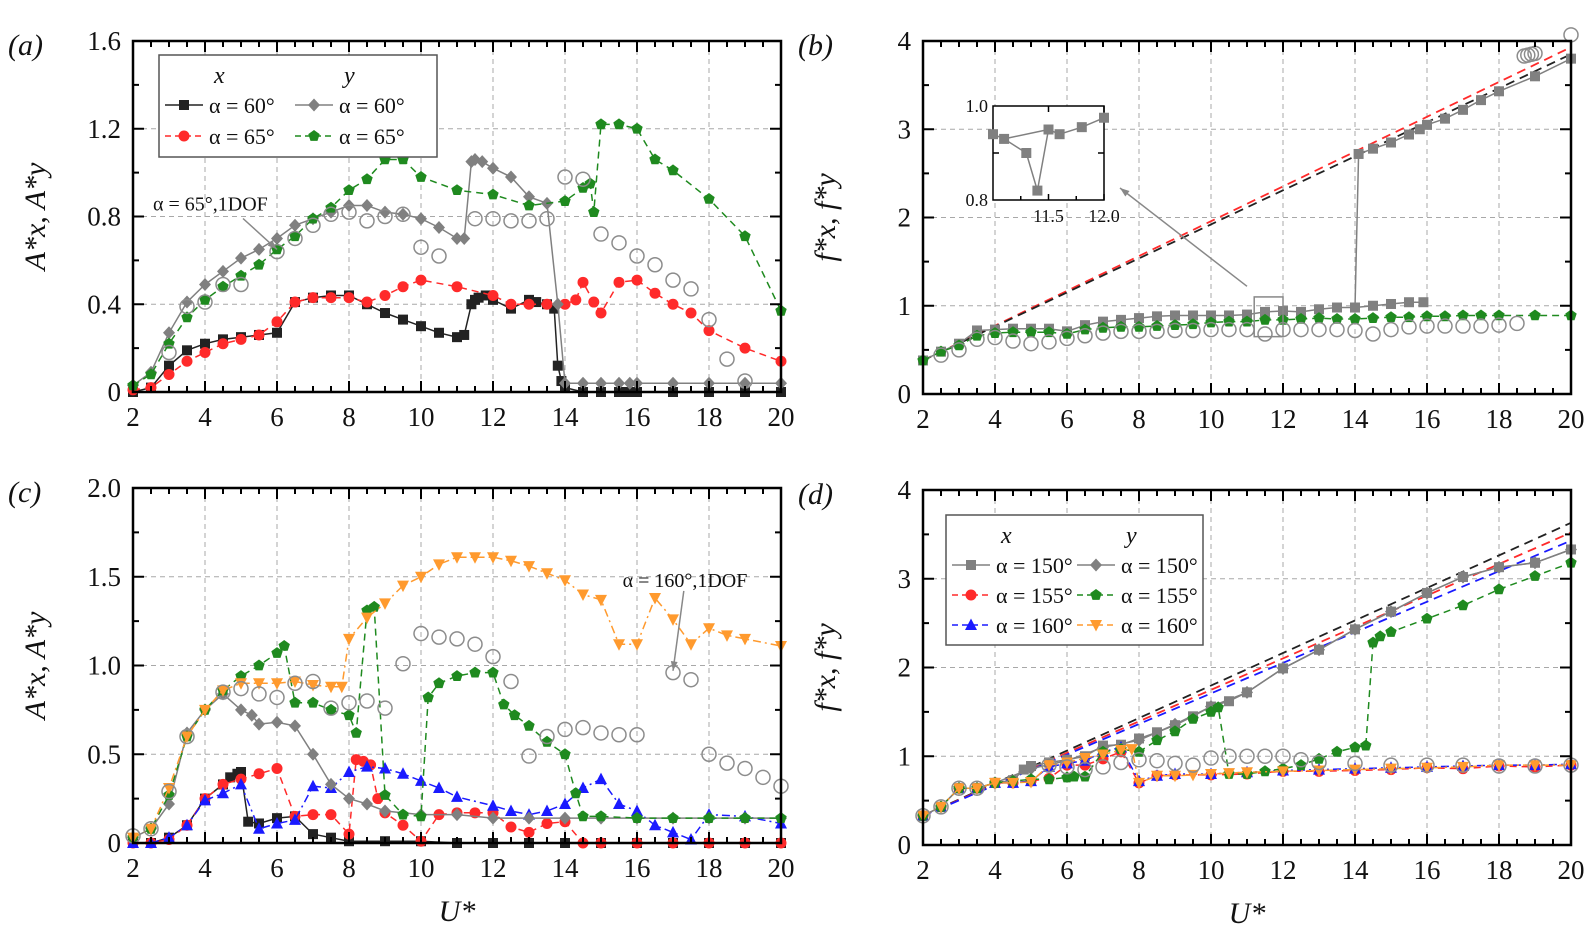 The width and height of the screenshot is (1586, 931). What do you see at coordinates (1096, 594) in the screenshot?
I see `legend-marker` at bounding box center [1096, 594].